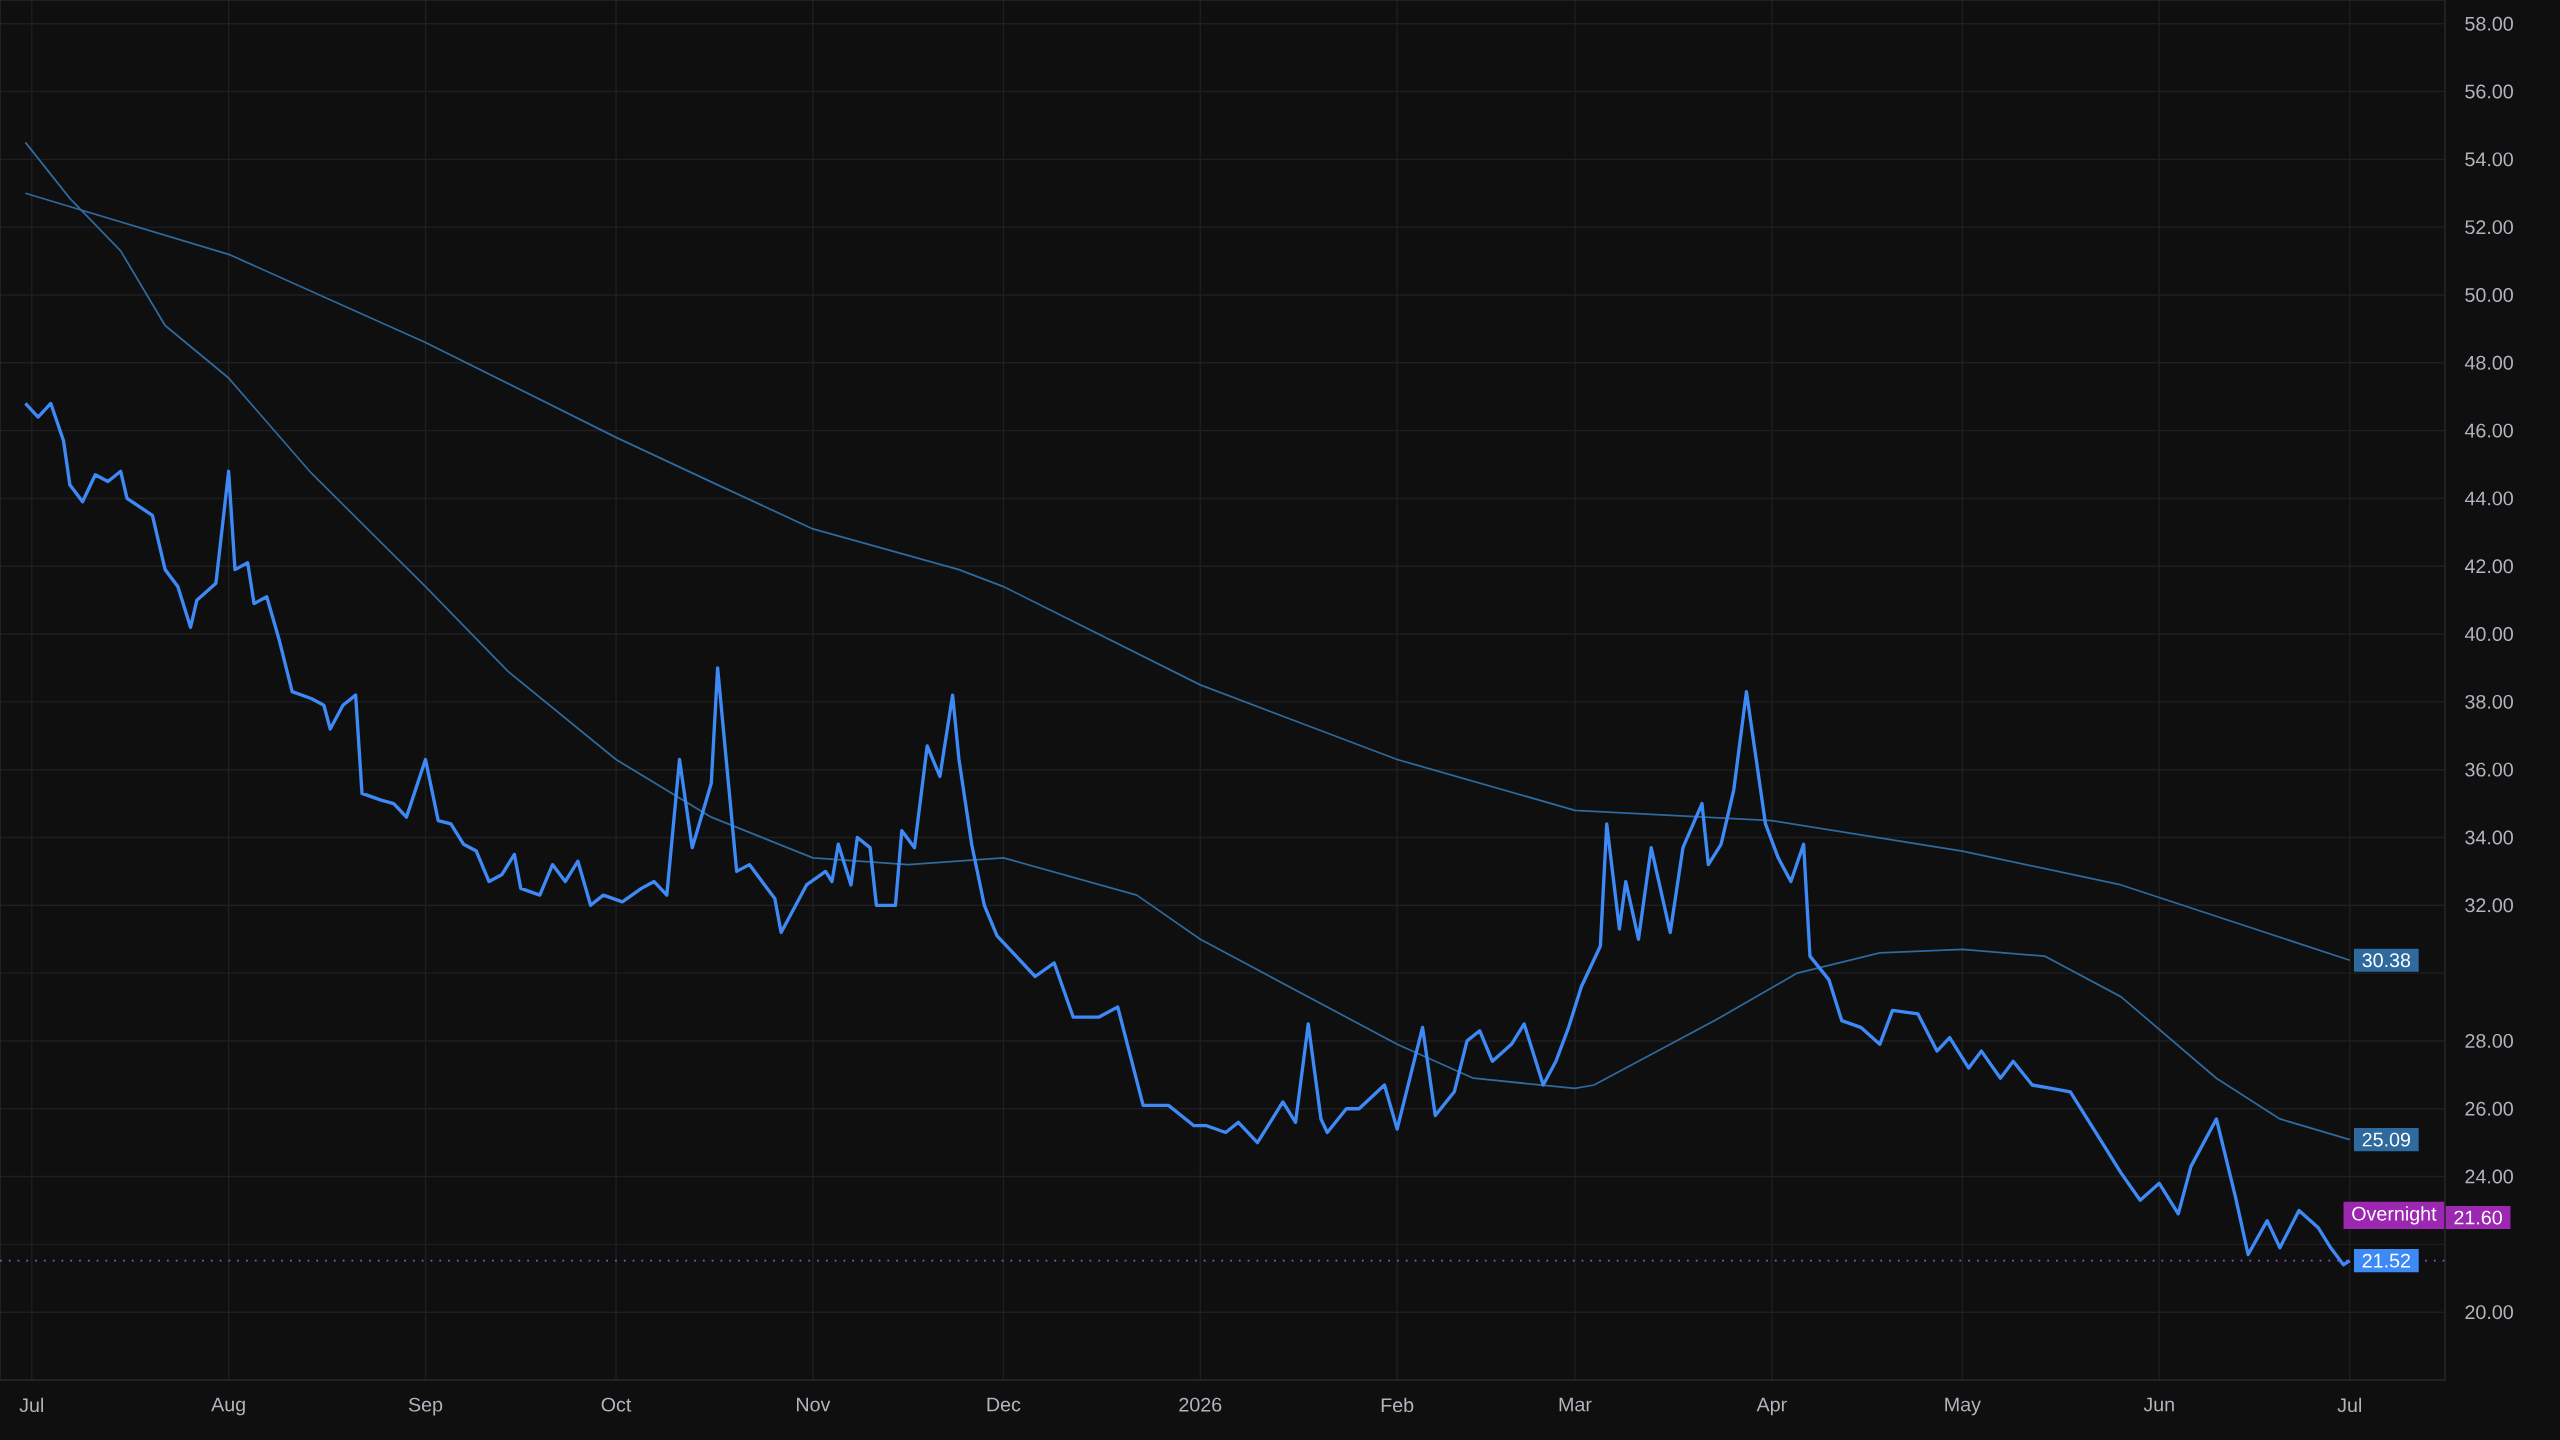  Describe the element at coordinates (2394, 1215) in the screenshot. I see `annotation: Overnight` at that location.